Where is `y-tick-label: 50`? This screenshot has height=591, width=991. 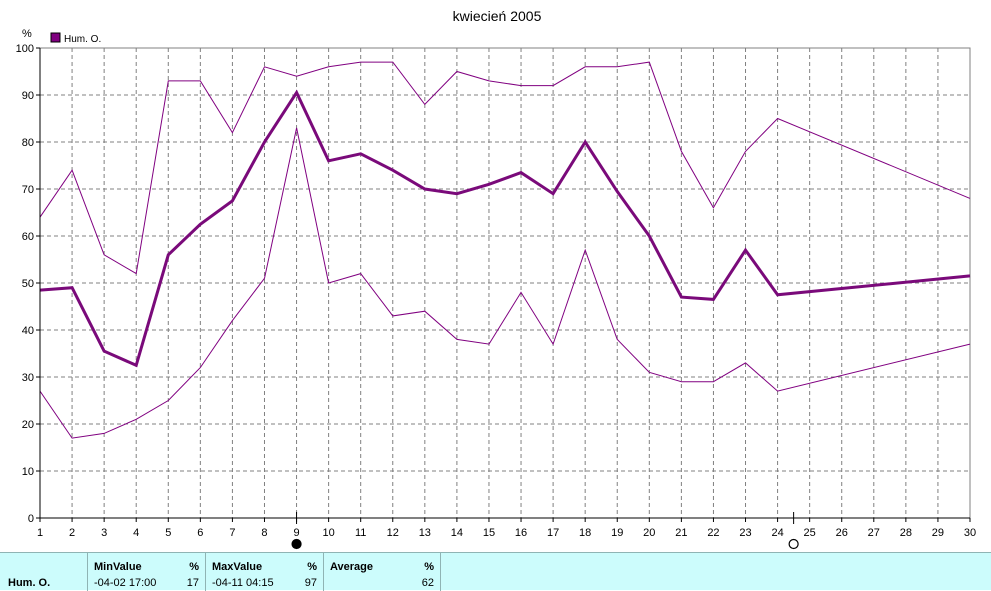
y-tick-label: 50 is located at coordinates (28, 284).